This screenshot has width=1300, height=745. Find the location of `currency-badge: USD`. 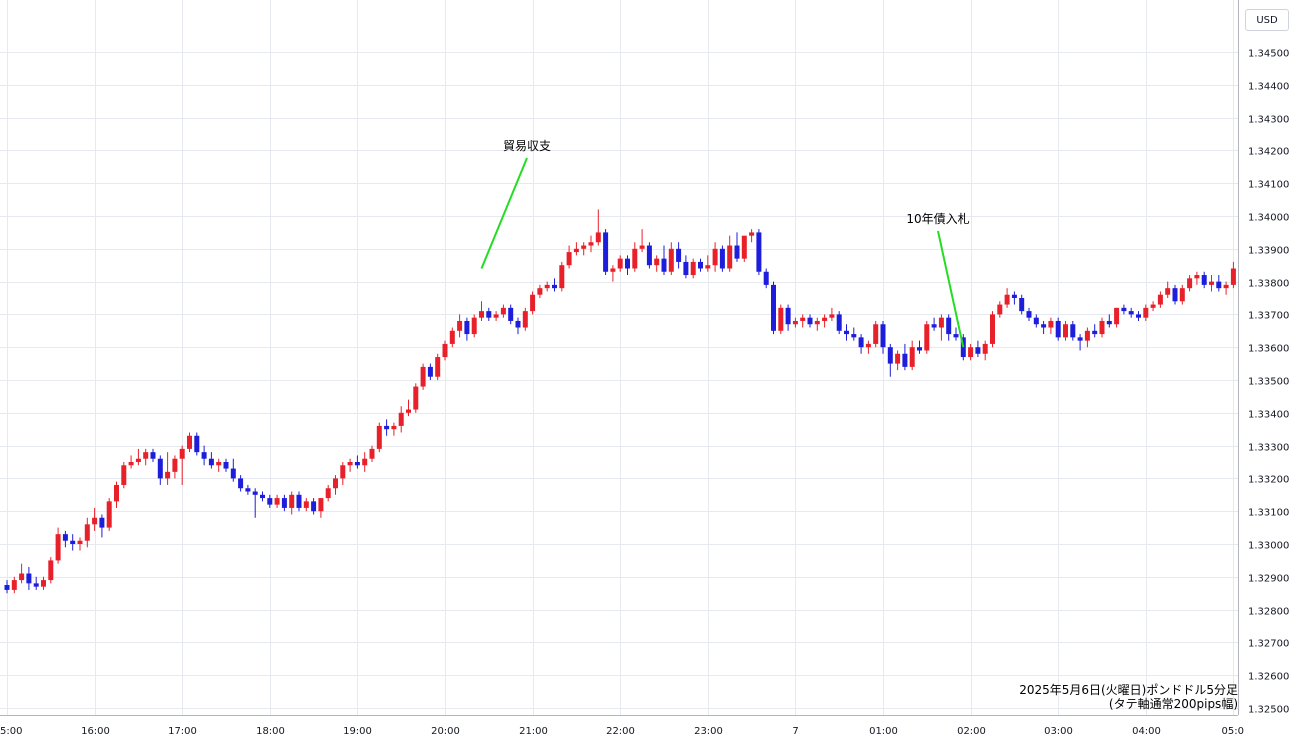

currency-badge: USD is located at coordinates (1267, 20).